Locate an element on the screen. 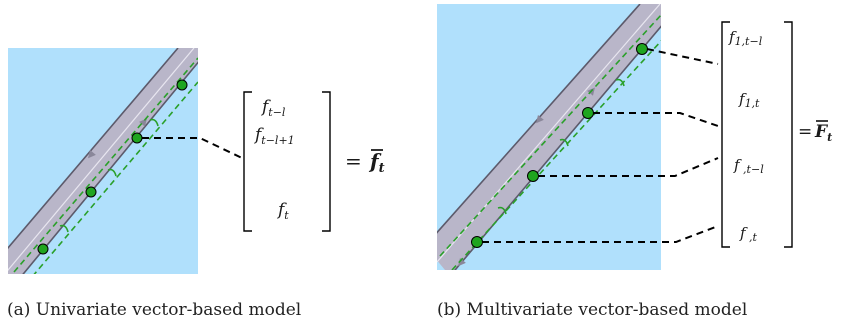 The image size is (851, 336). vector-entry: f ,t is located at coordinates (748, 234).